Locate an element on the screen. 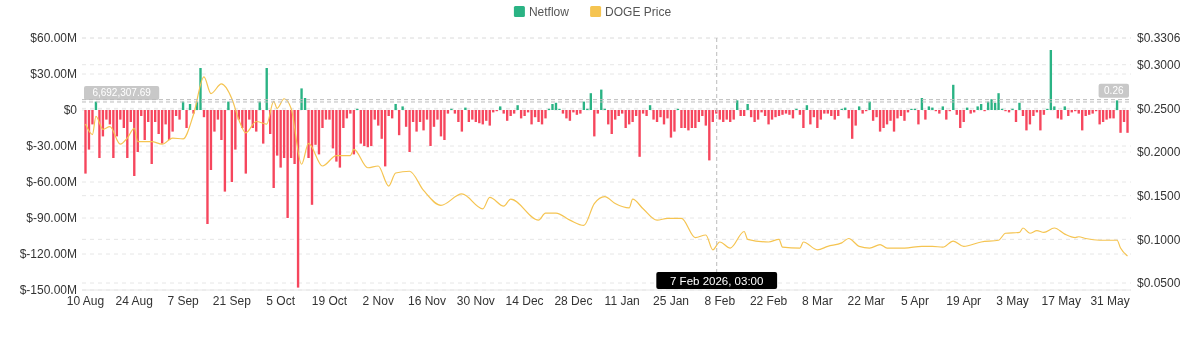 This screenshot has height=340, width=1200. x-tick-label: 28 Dec is located at coordinates (573, 301).